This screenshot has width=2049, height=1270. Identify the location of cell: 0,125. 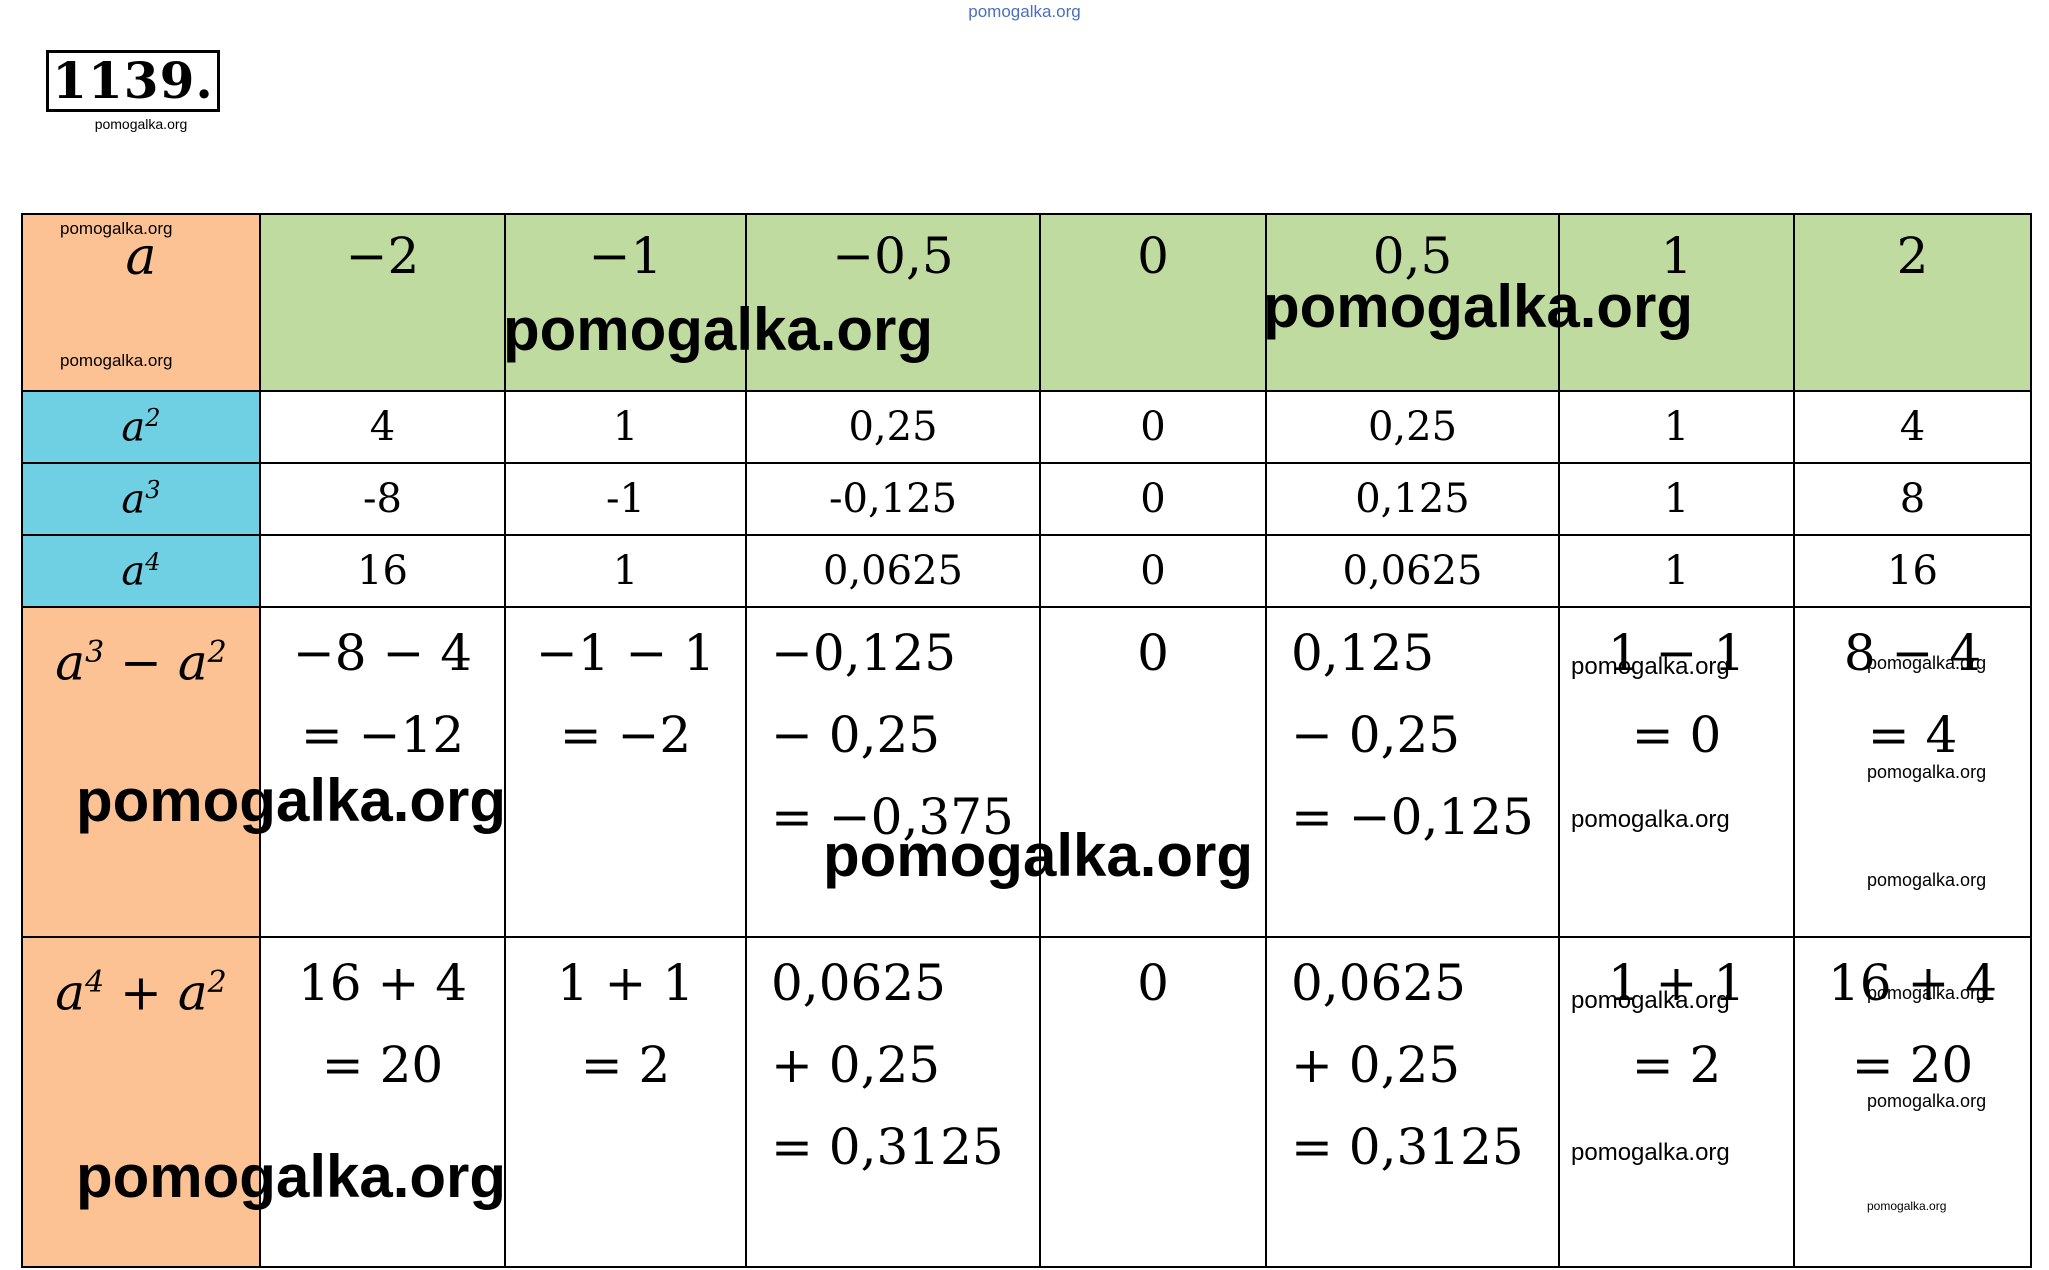
(1412, 499).